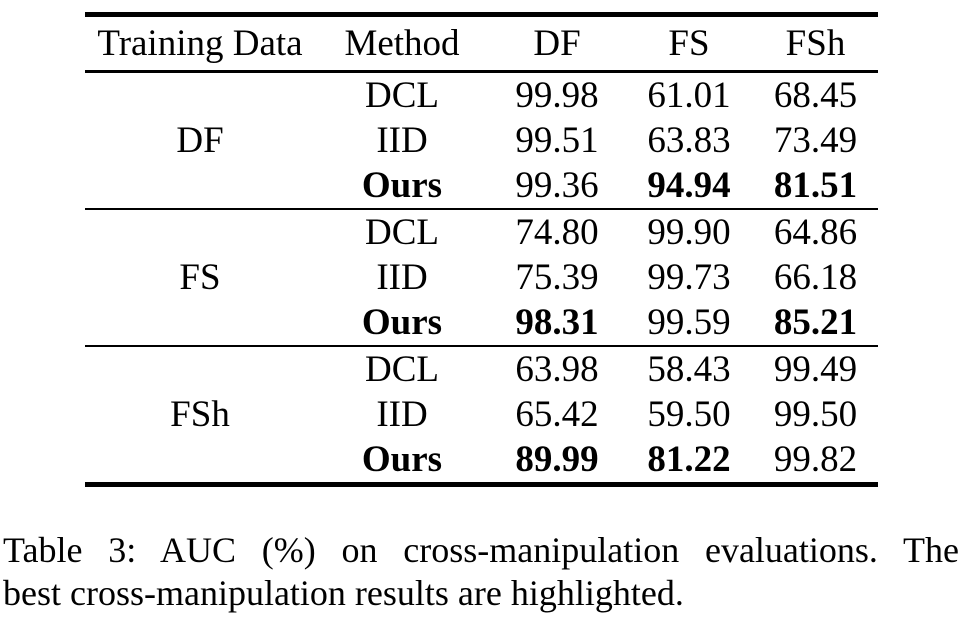 This screenshot has height=620, width=965. I want to click on value-cell: 61.01, so click(689, 95).